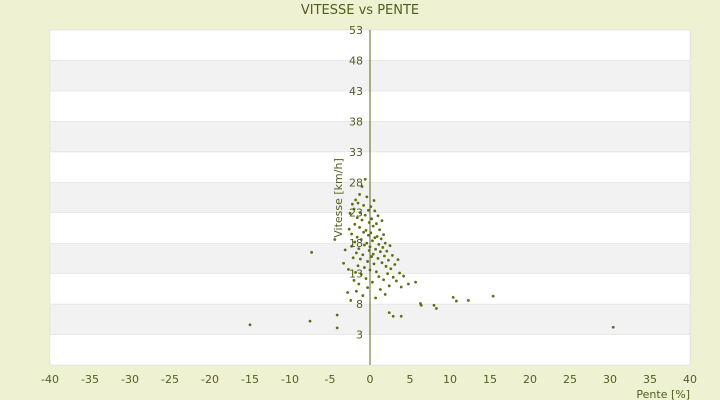 The width and height of the screenshot is (720, 400). I want to click on y-tick-label: 13, so click(356, 274).